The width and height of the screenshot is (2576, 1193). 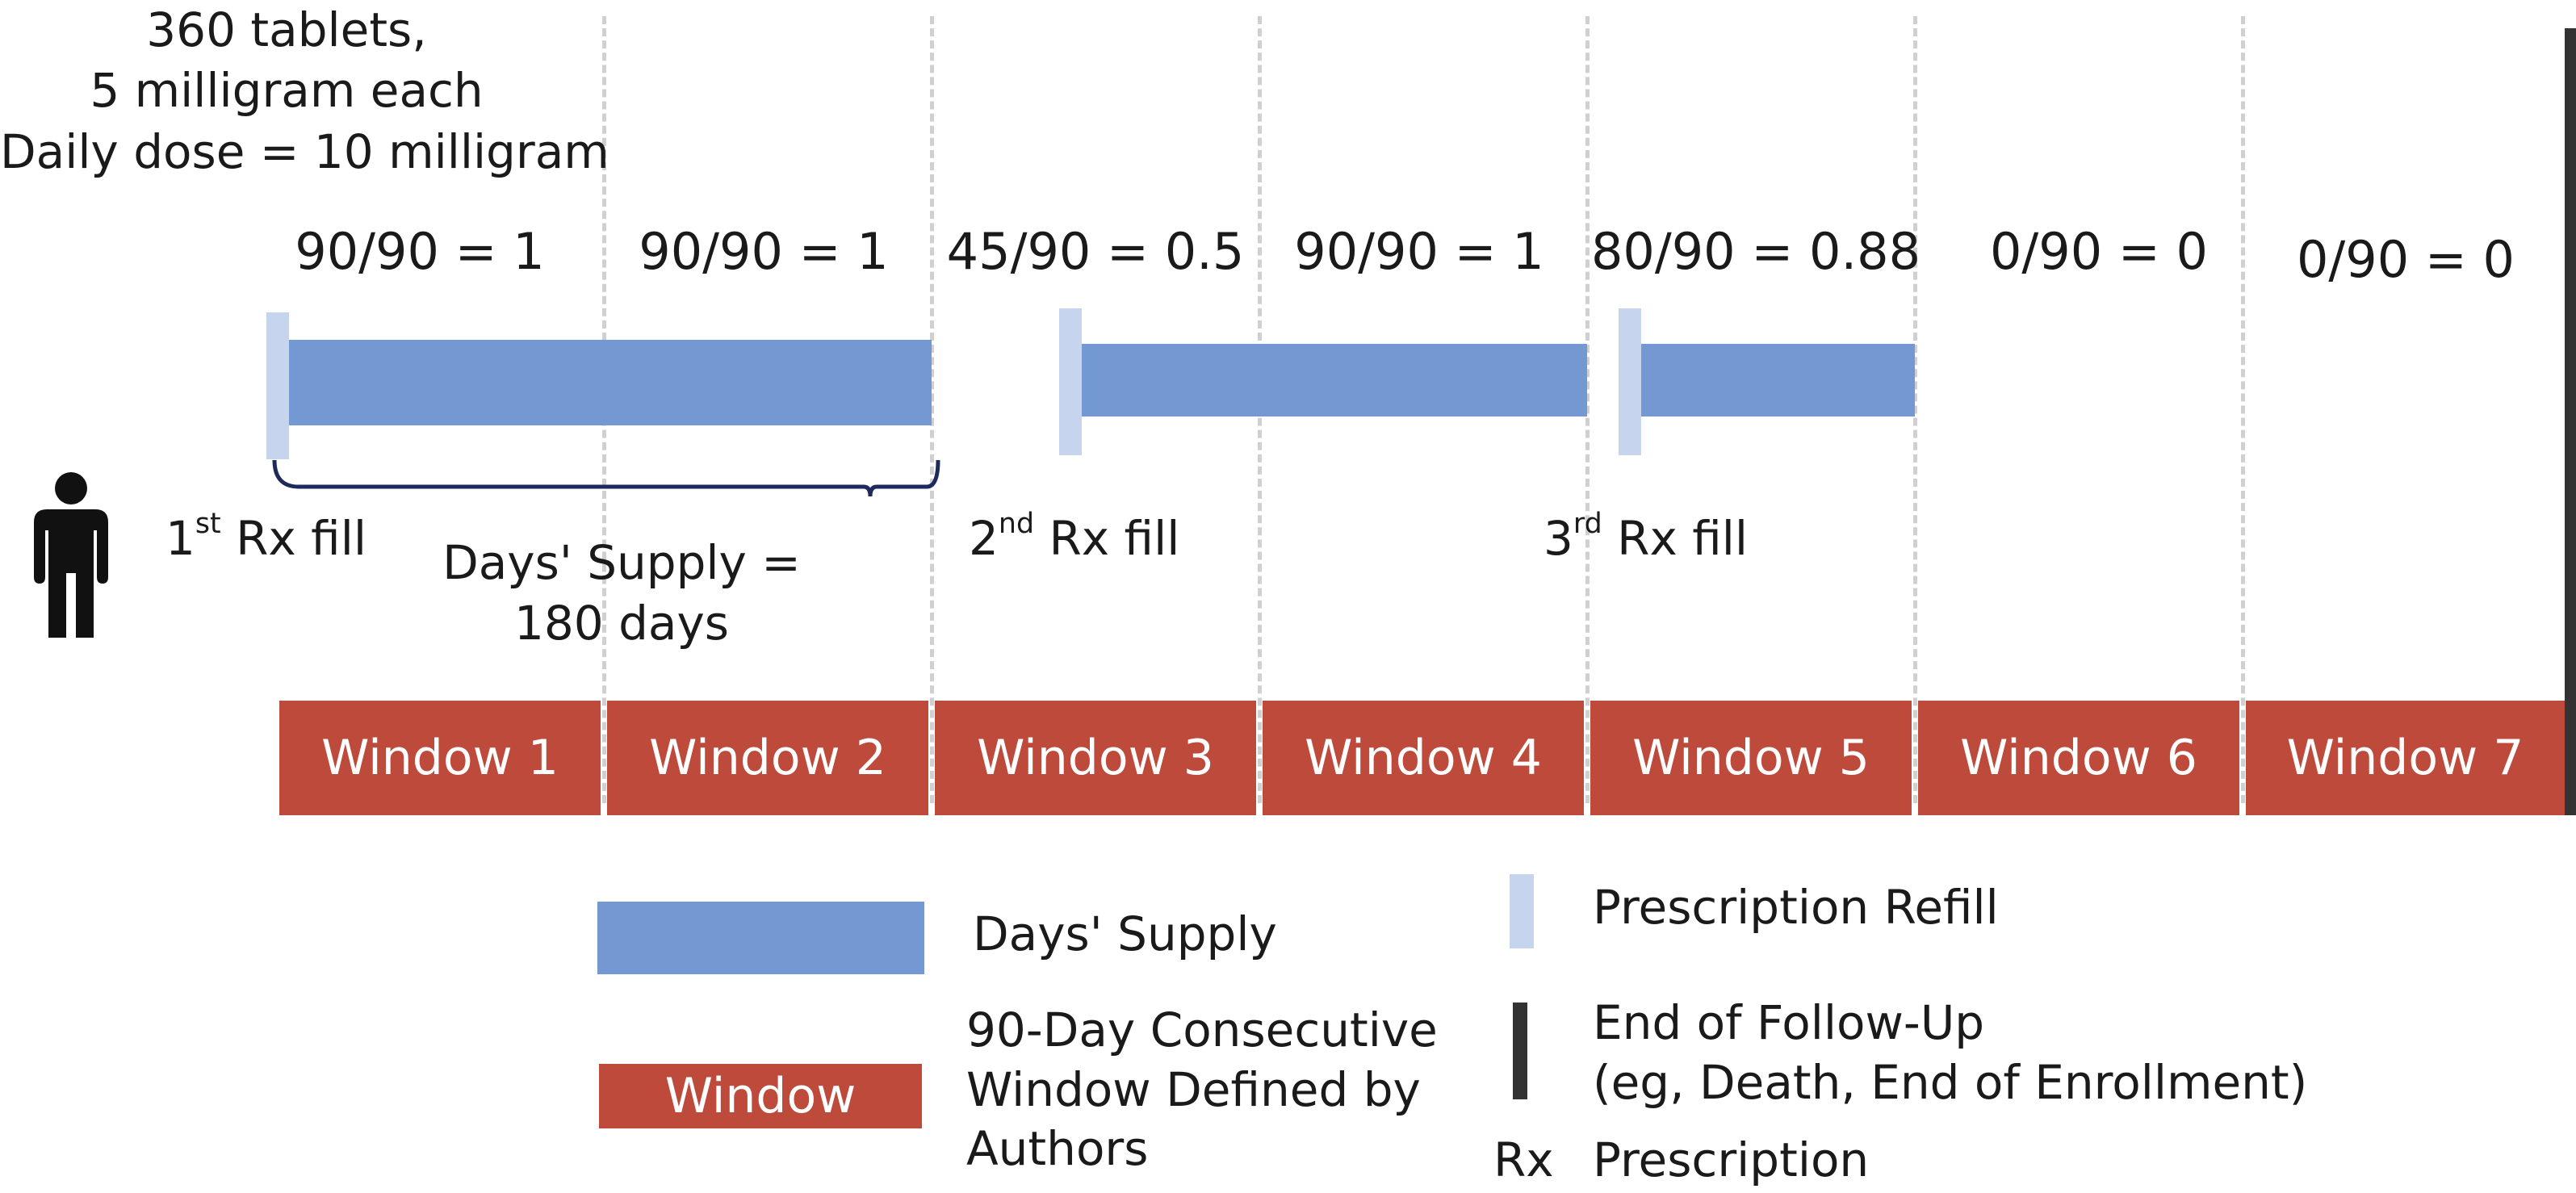 I want to click on window-6-box: Window 6, so click(x=2078, y=758).